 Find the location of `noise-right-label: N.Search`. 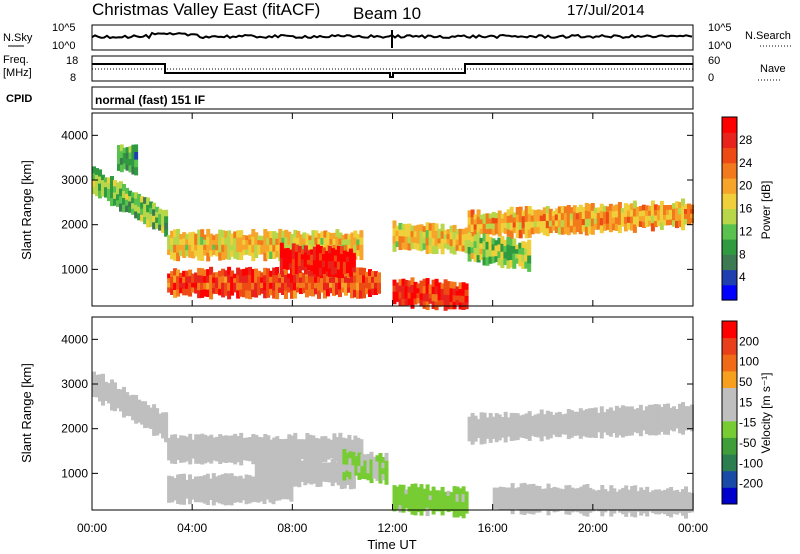

noise-right-label: N.Search is located at coordinates (768, 36).